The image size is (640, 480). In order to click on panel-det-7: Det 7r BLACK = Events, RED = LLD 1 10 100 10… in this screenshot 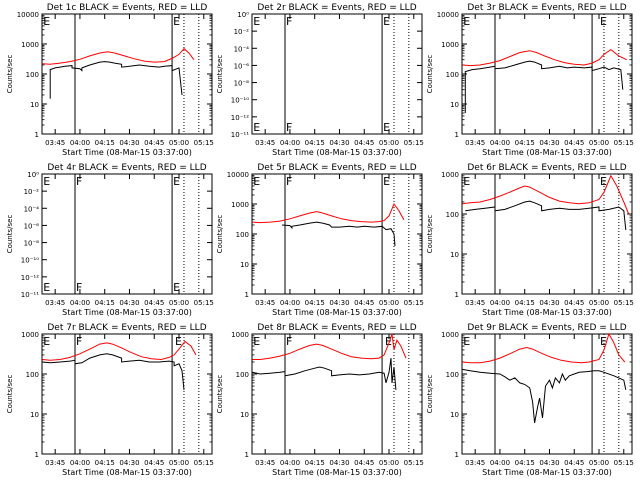, I will do `click(110, 400)`.